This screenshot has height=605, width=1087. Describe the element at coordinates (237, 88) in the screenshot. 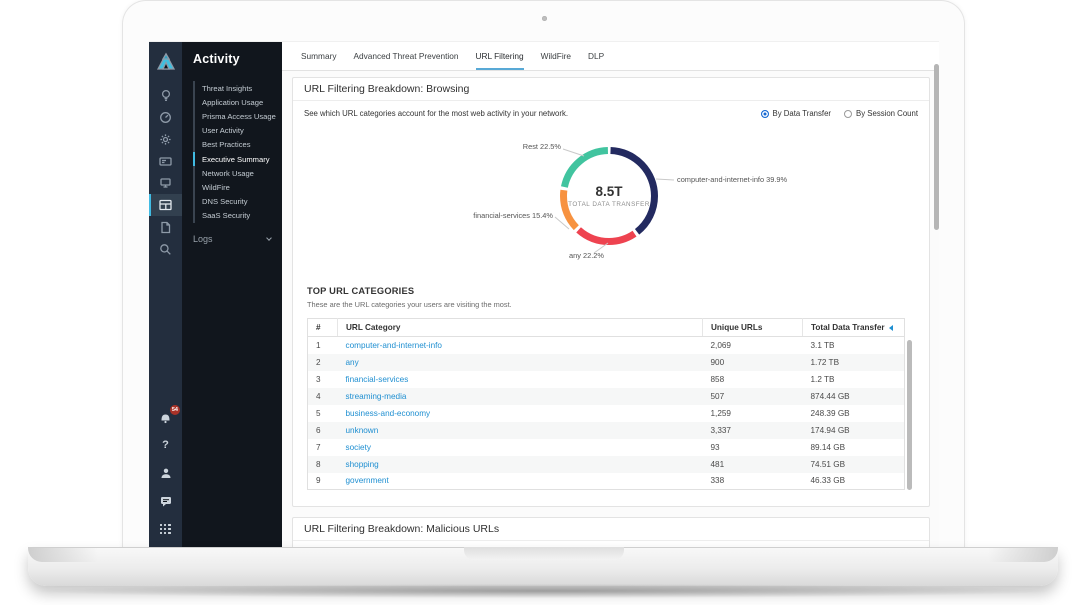

I see `sidebar-item-threat-insights: Threat Insights` at that location.